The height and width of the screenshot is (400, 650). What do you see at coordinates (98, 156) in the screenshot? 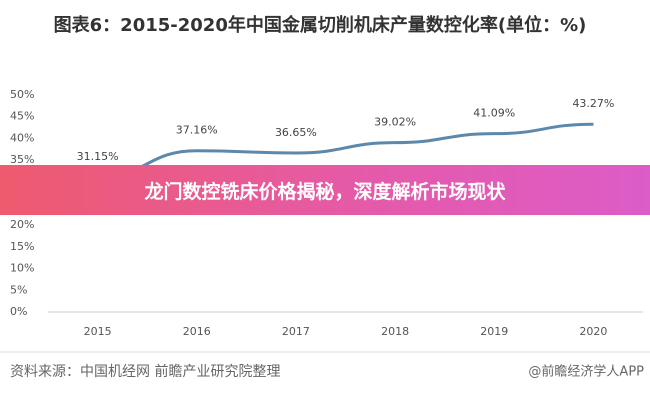
I see `data-label: 31.15%` at bounding box center [98, 156].